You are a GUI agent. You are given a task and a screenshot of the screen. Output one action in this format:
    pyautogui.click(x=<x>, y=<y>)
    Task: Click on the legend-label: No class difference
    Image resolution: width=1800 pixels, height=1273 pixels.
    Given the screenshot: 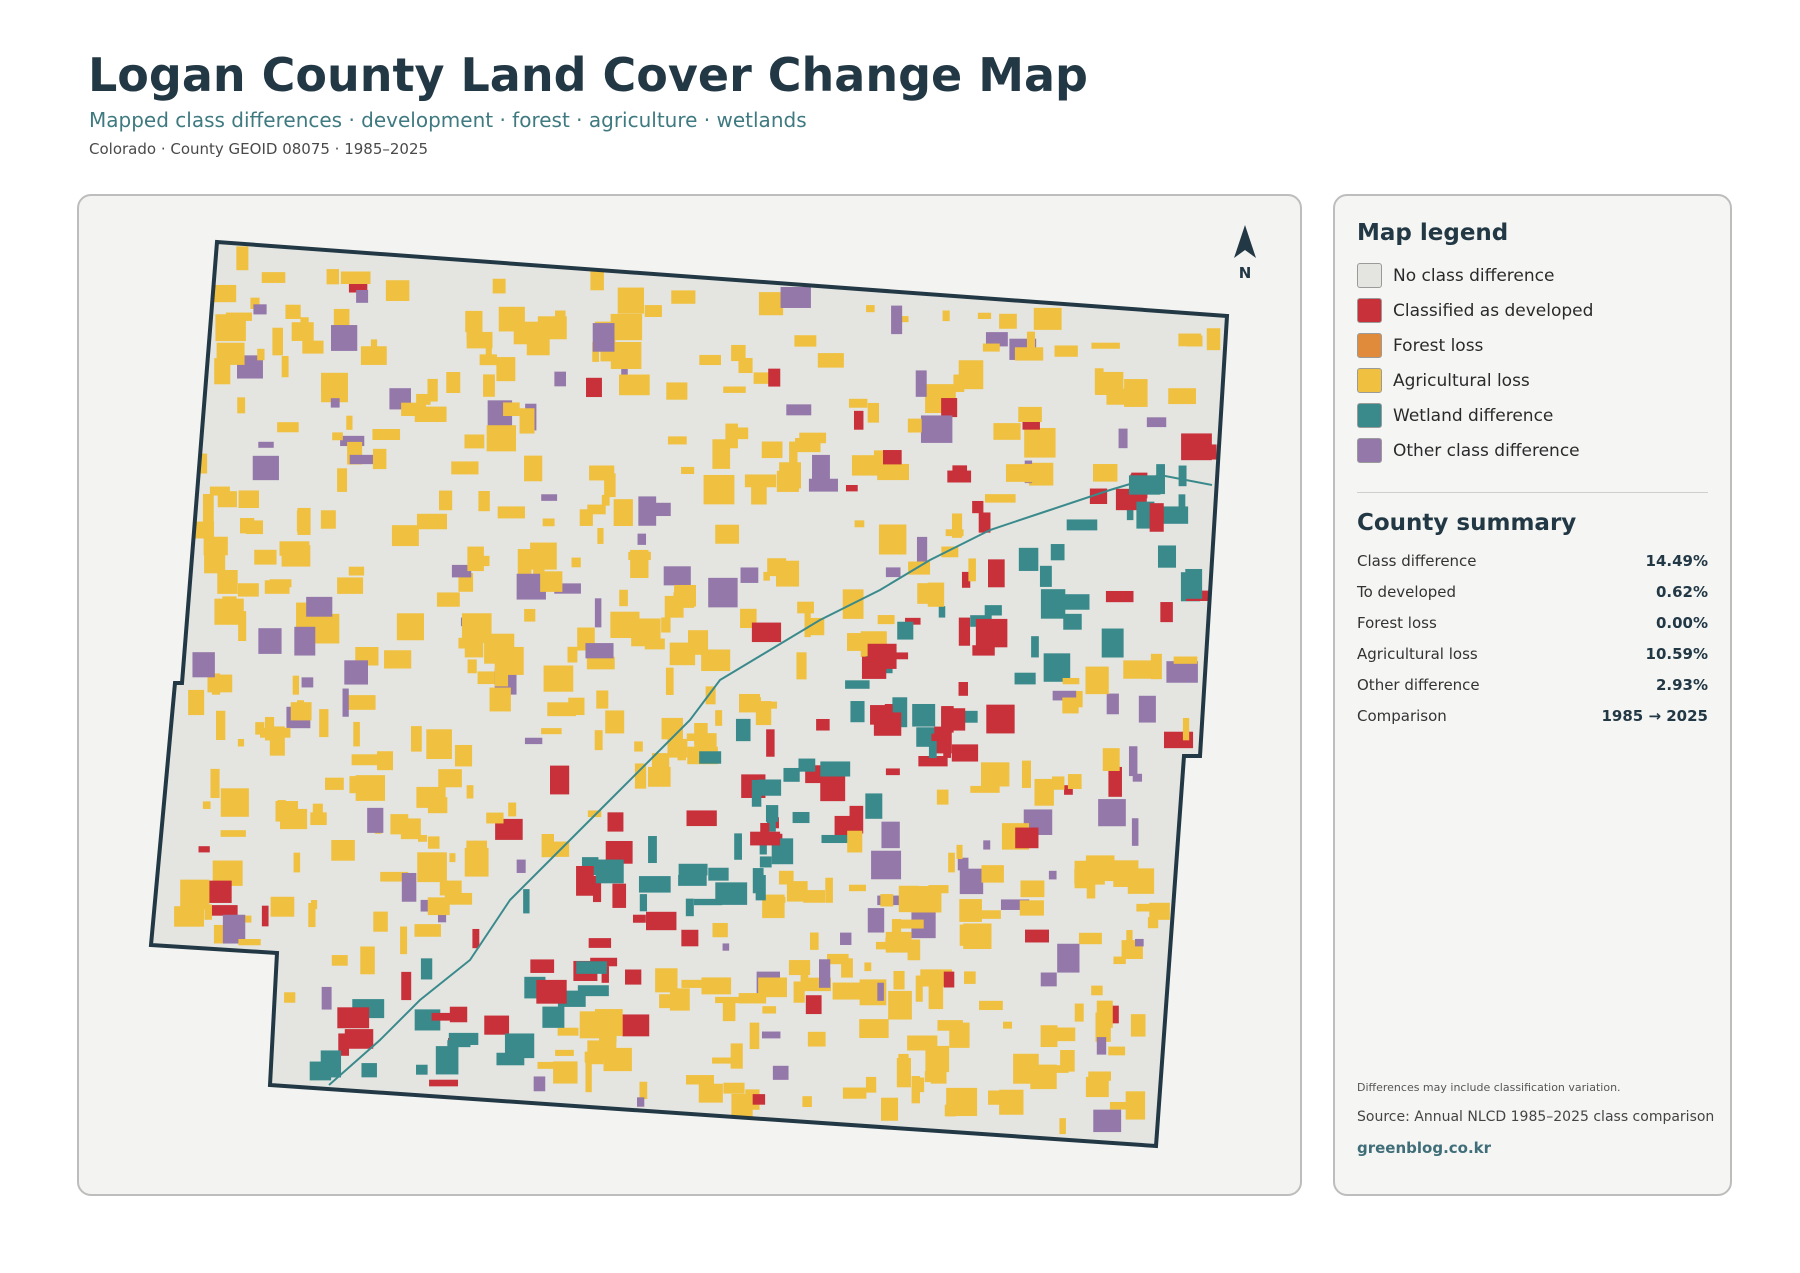 What is the action you would take?
    pyautogui.click(x=1474, y=275)
    